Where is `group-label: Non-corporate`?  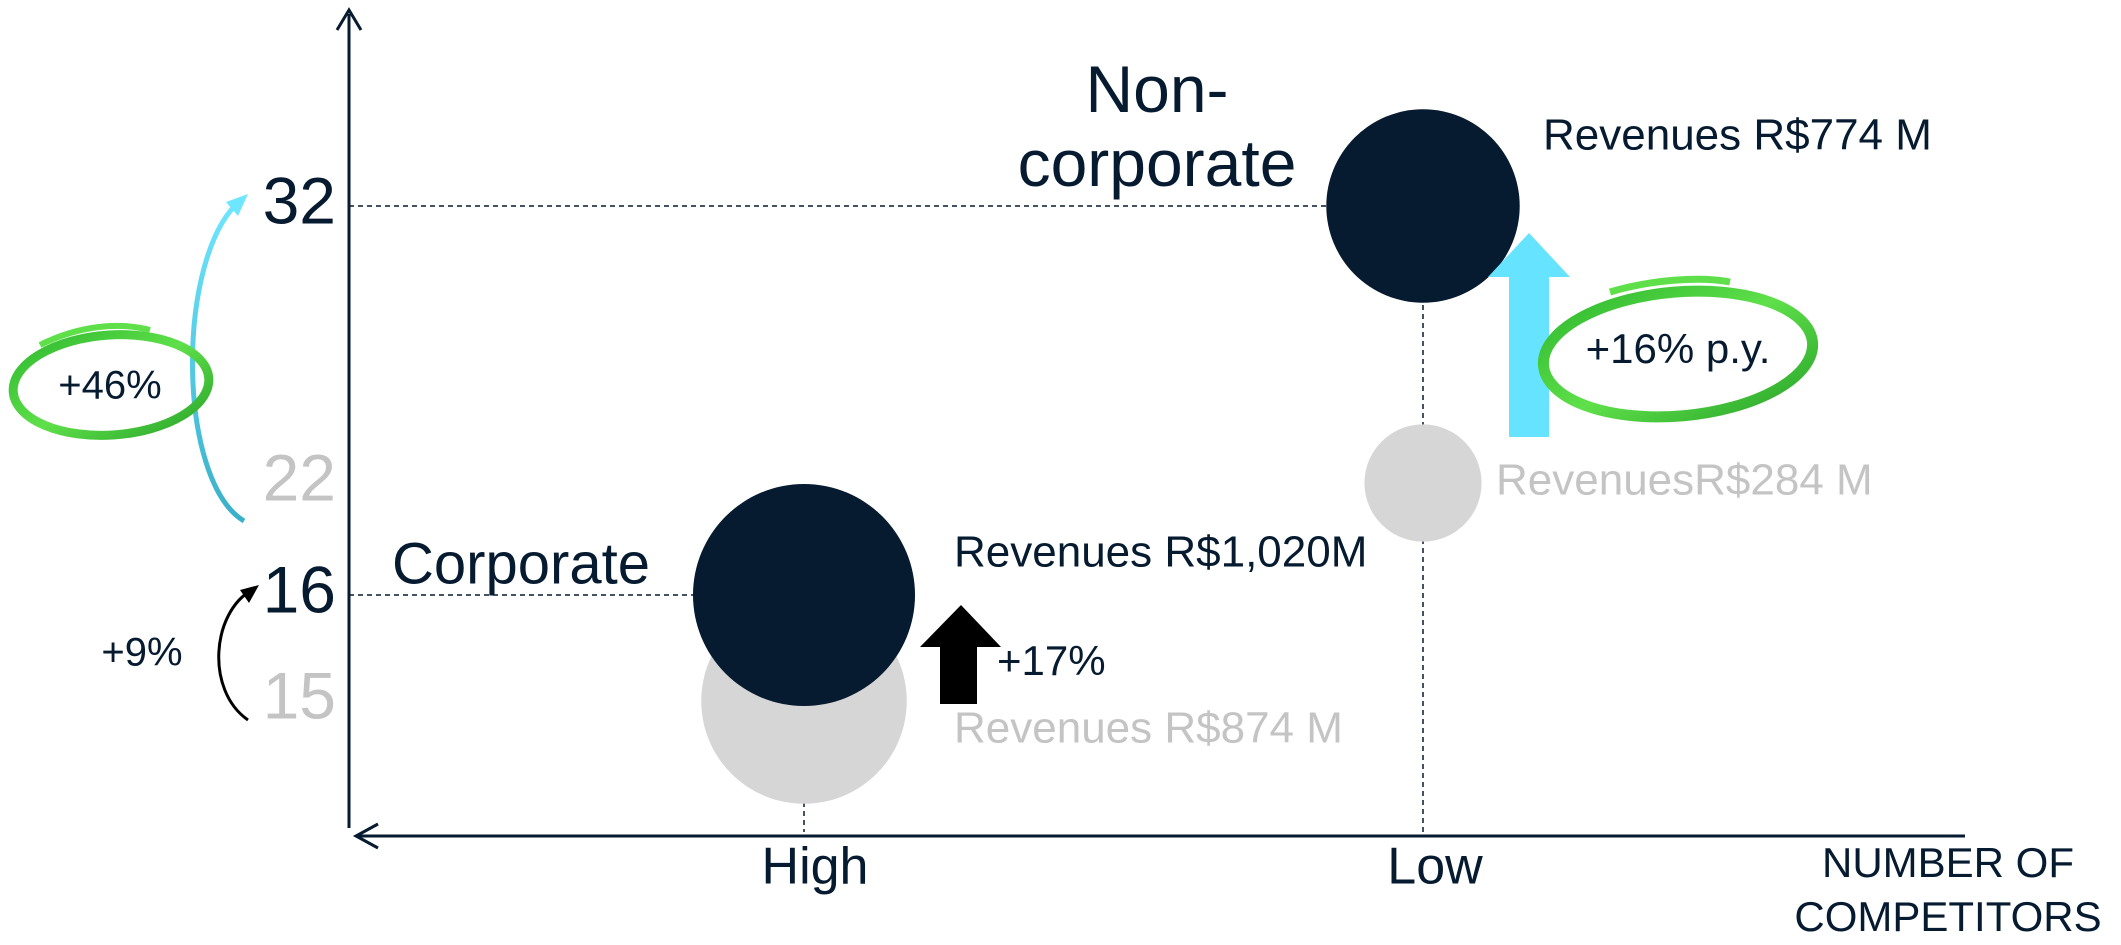 group-label: Non-corporate is located at coordinates (1157, 126).